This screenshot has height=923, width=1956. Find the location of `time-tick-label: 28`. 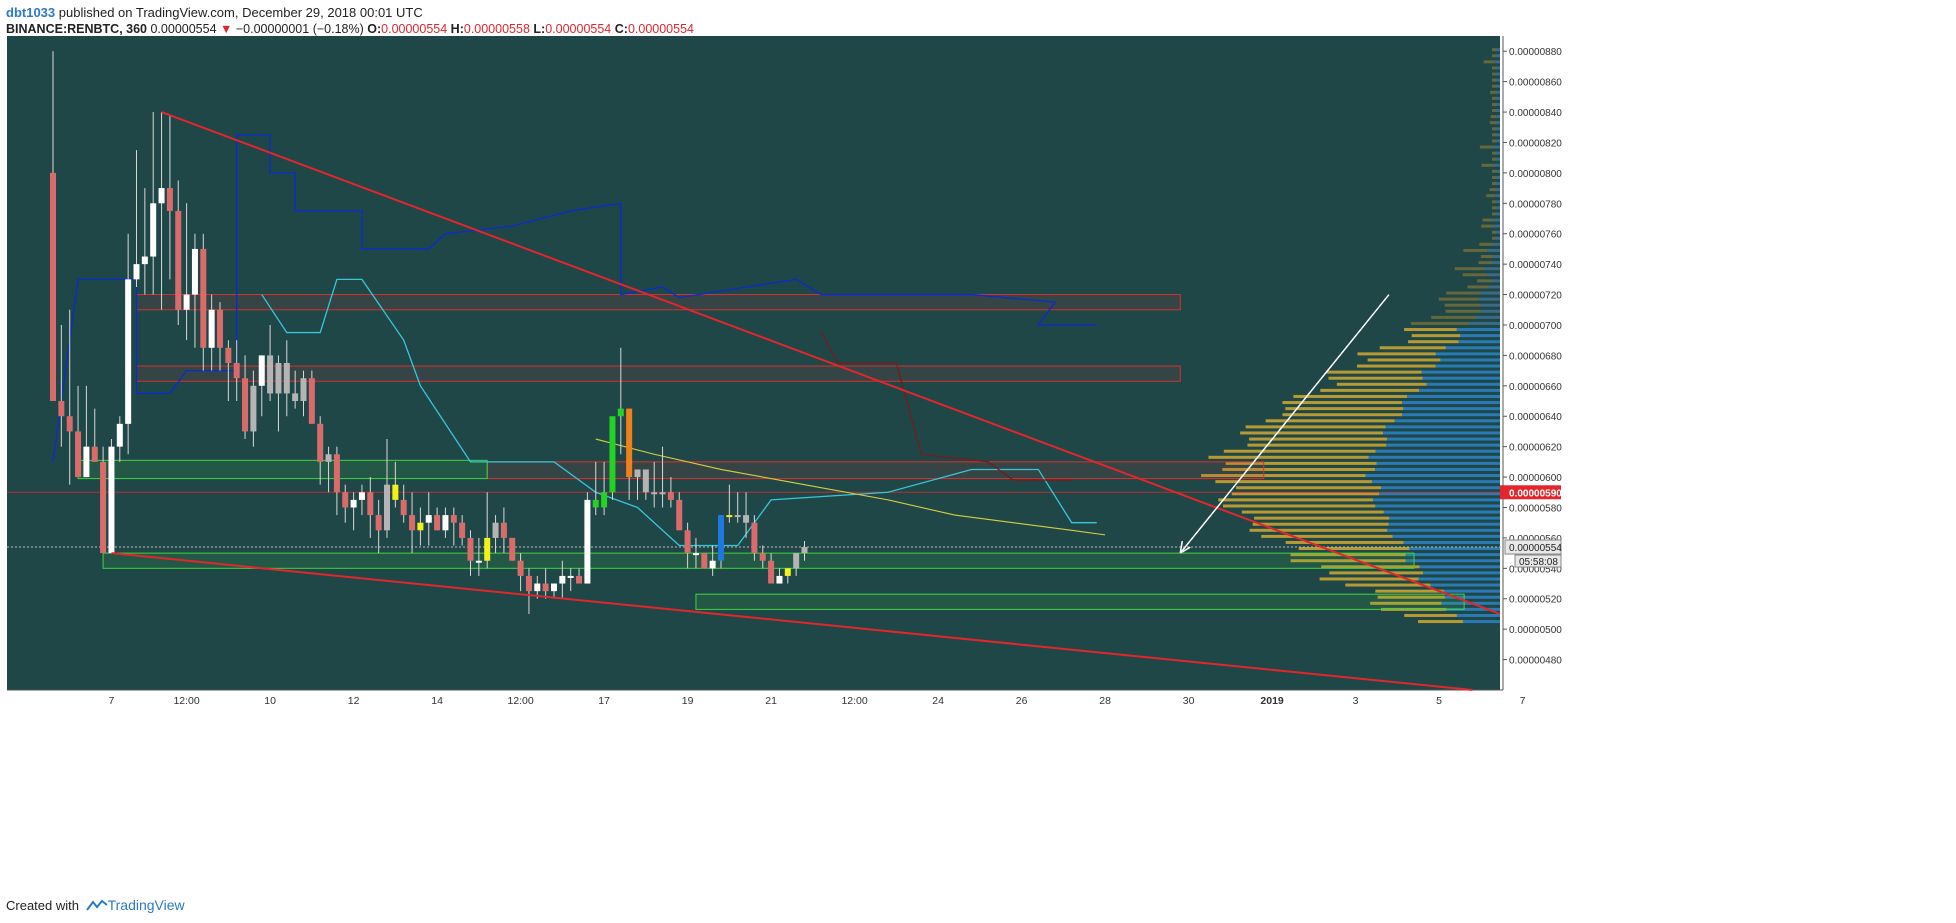

time-tick-label: 28 is located at coordinates (1105, 701).